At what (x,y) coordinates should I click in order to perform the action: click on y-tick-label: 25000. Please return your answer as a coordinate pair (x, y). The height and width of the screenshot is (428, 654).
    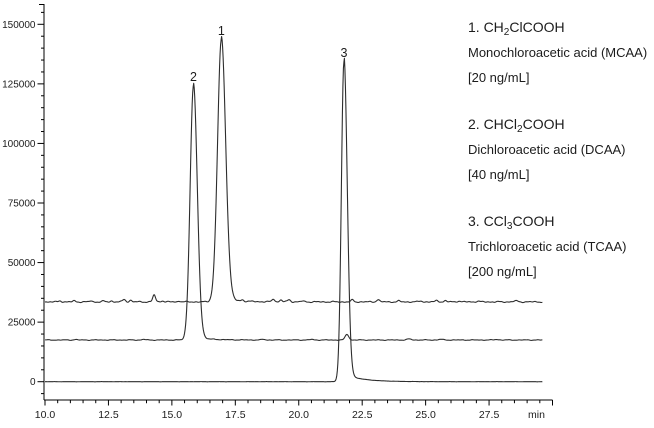
    Looking at the image, I should click on (22, 323).